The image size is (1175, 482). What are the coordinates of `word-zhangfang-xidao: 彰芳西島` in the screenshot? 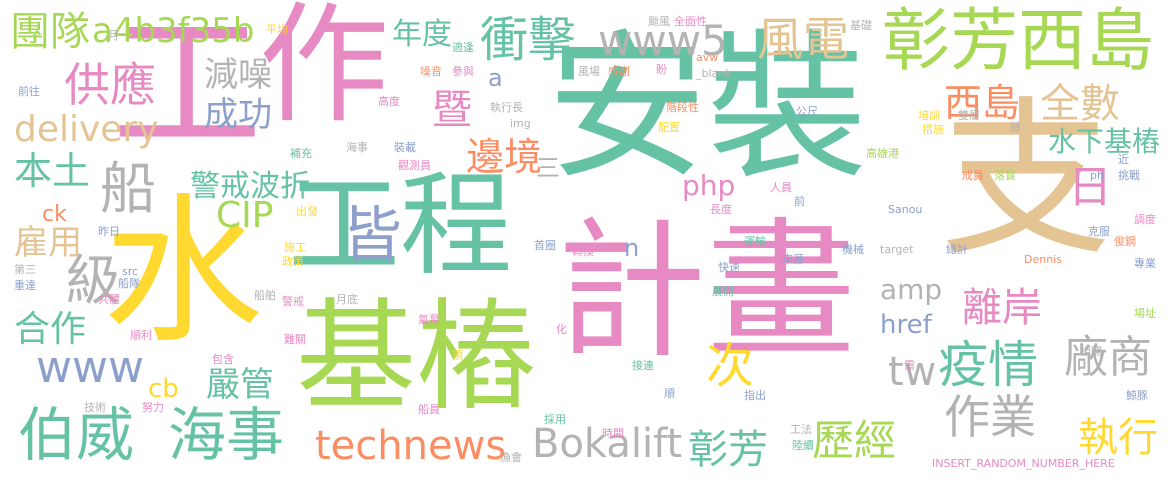 It's located at (1018, 41).